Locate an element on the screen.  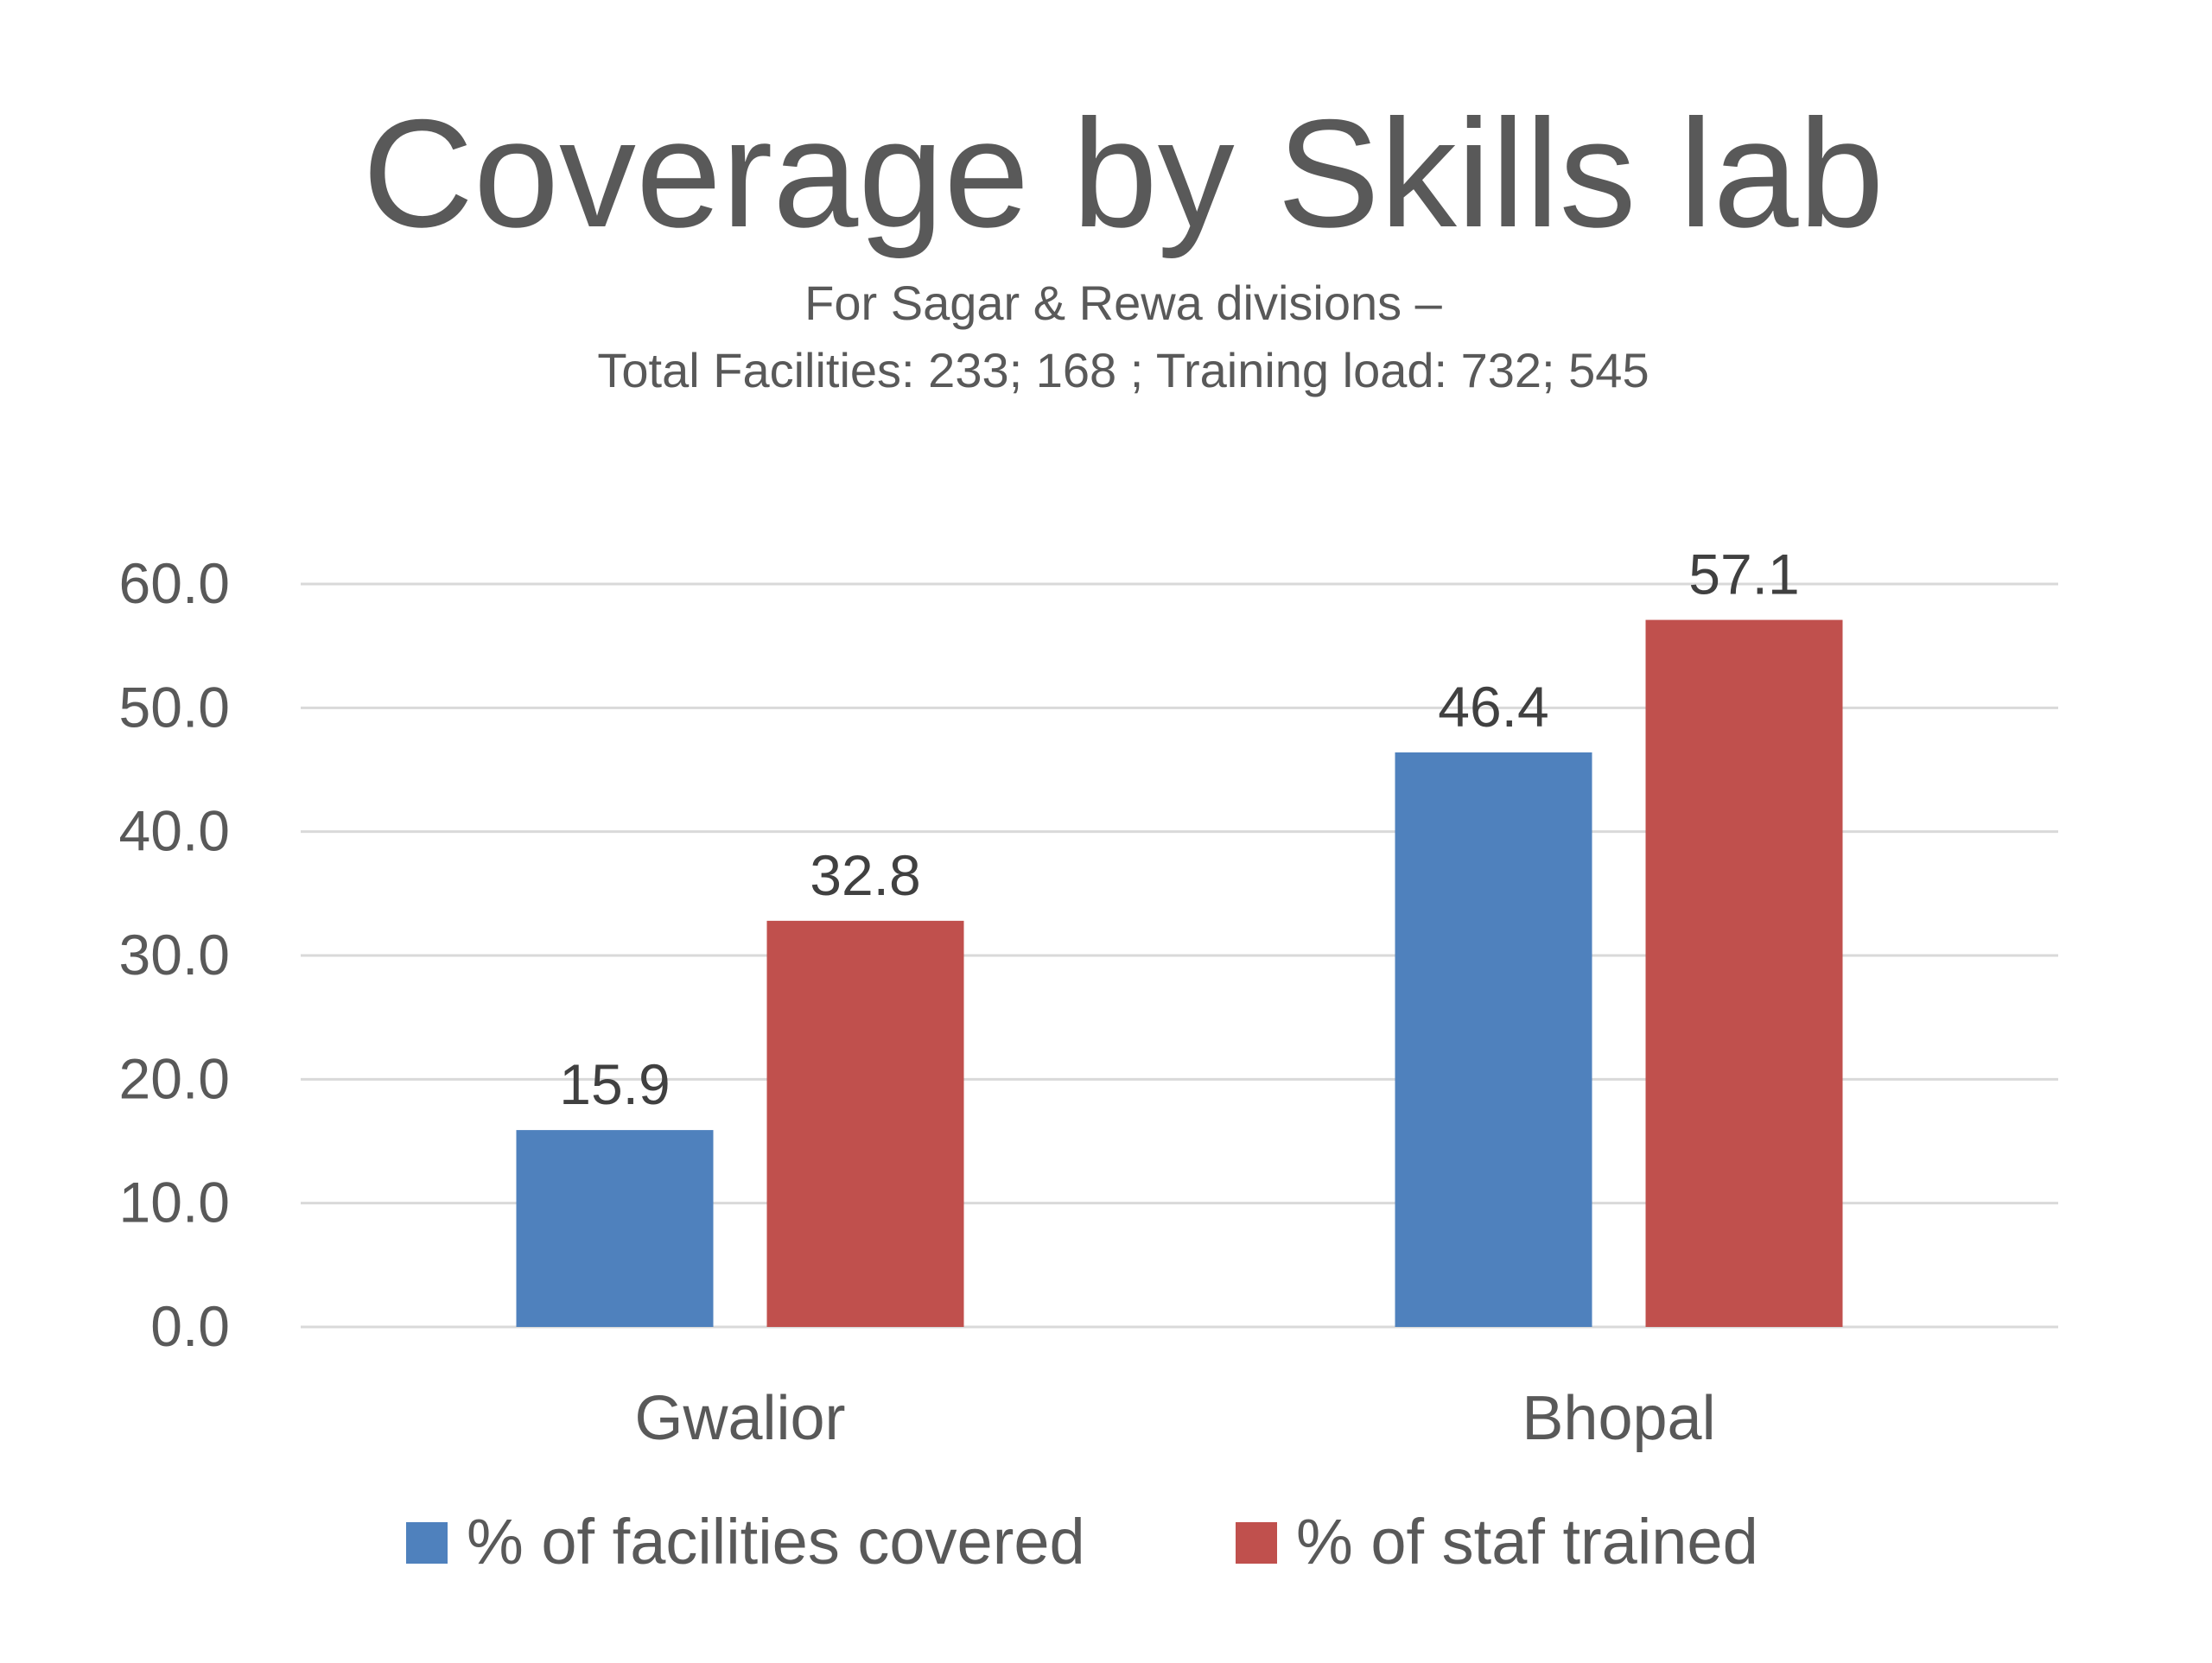
data-label: 57.1 is located at coordinates (1743, 574).